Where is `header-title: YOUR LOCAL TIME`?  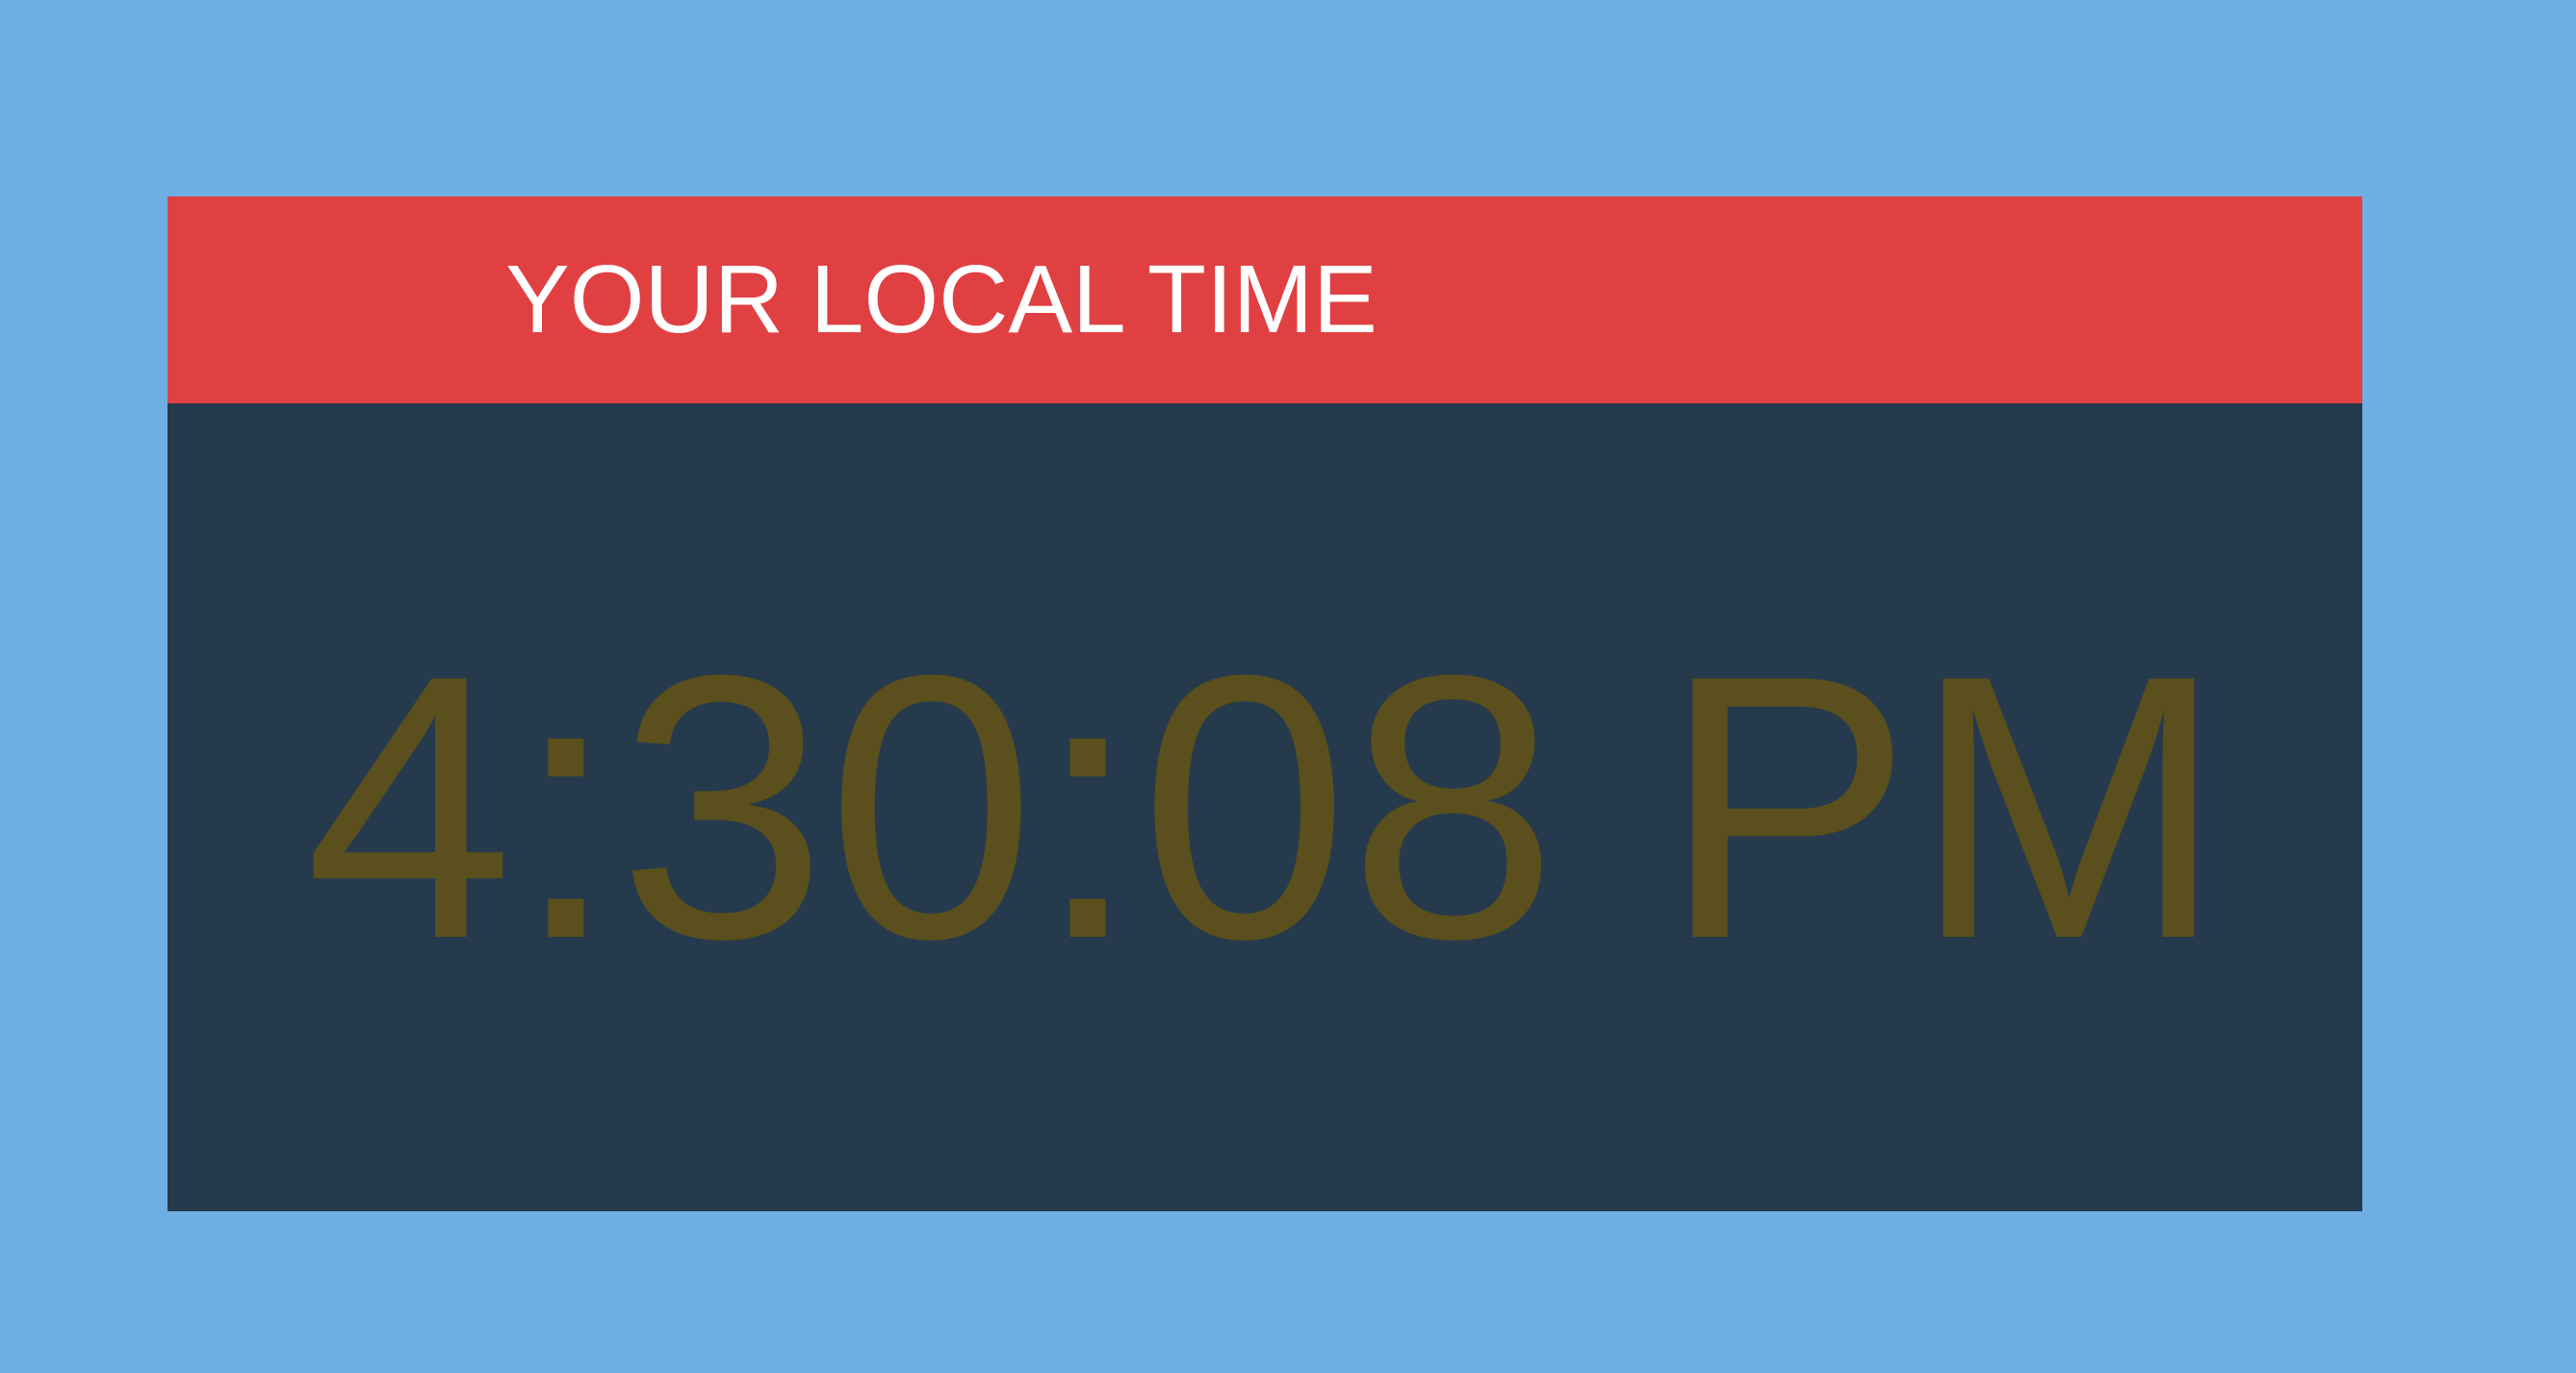 header-title: YOUR LOCAL TIME is located at coordinates (941, 299).